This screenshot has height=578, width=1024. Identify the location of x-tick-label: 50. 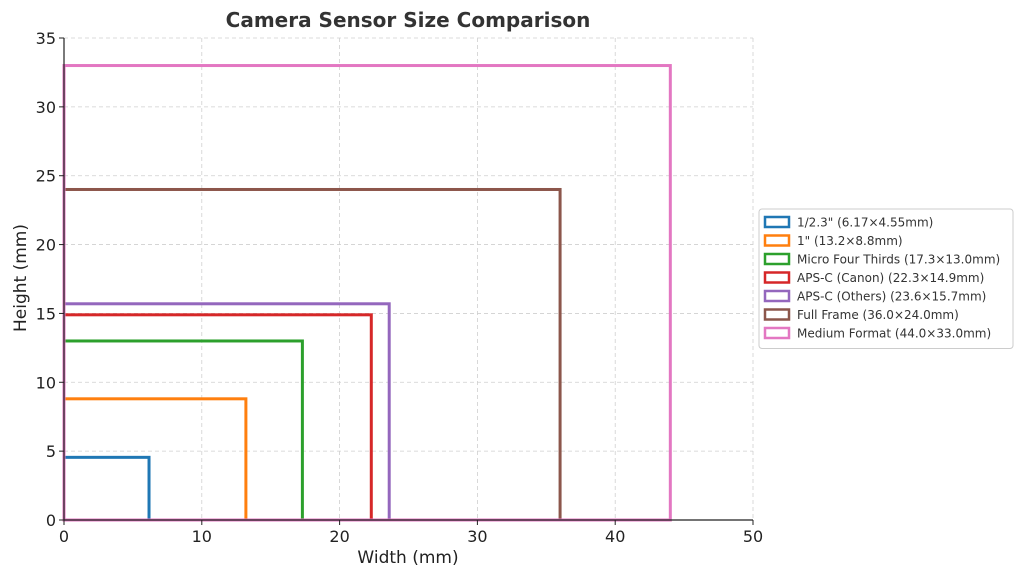
(753, 536).